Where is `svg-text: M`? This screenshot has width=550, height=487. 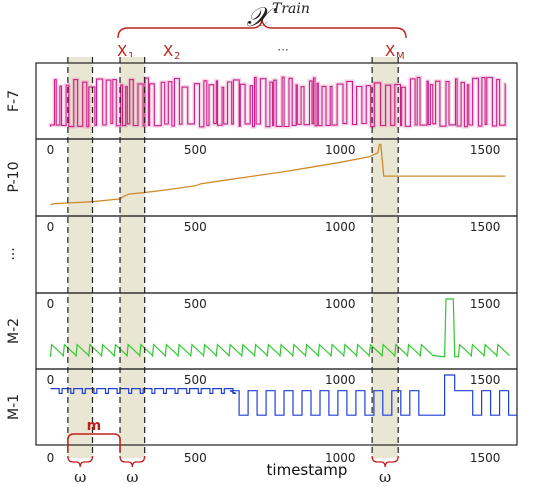
svg-text: M is located at coordinates (400, 56).